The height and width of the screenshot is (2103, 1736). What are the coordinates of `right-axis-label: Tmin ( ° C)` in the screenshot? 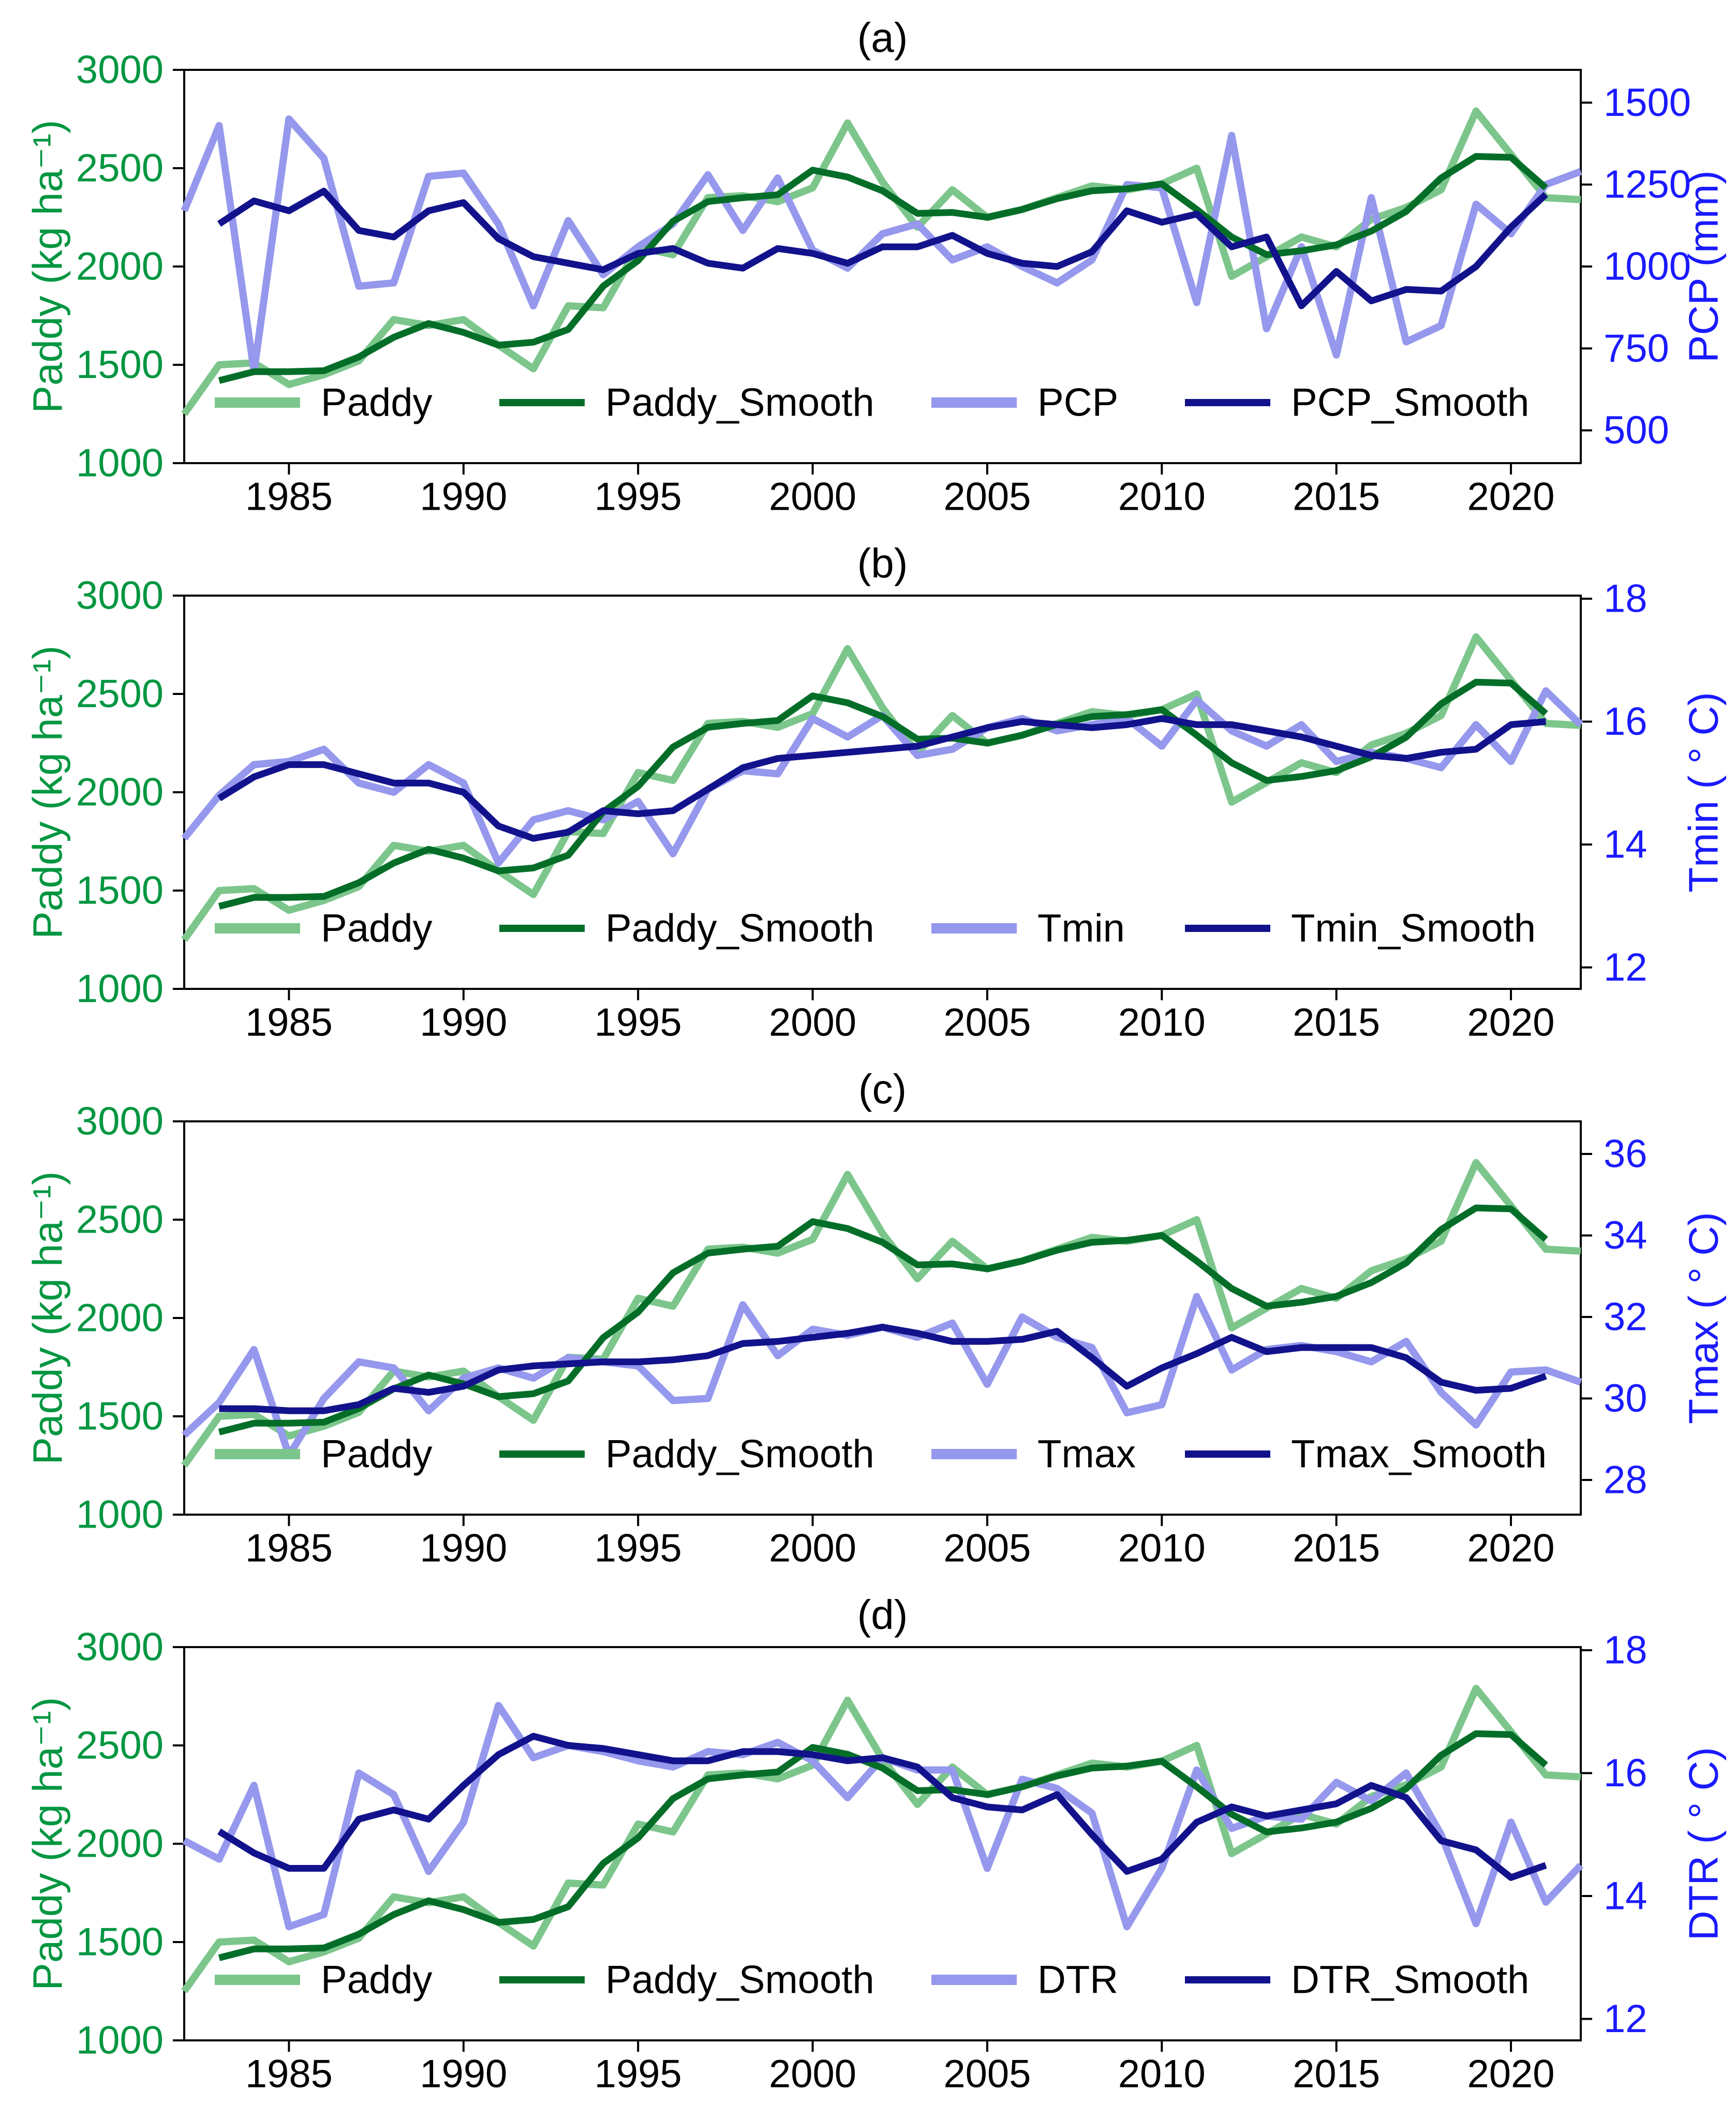 It's located at (1704, 793).